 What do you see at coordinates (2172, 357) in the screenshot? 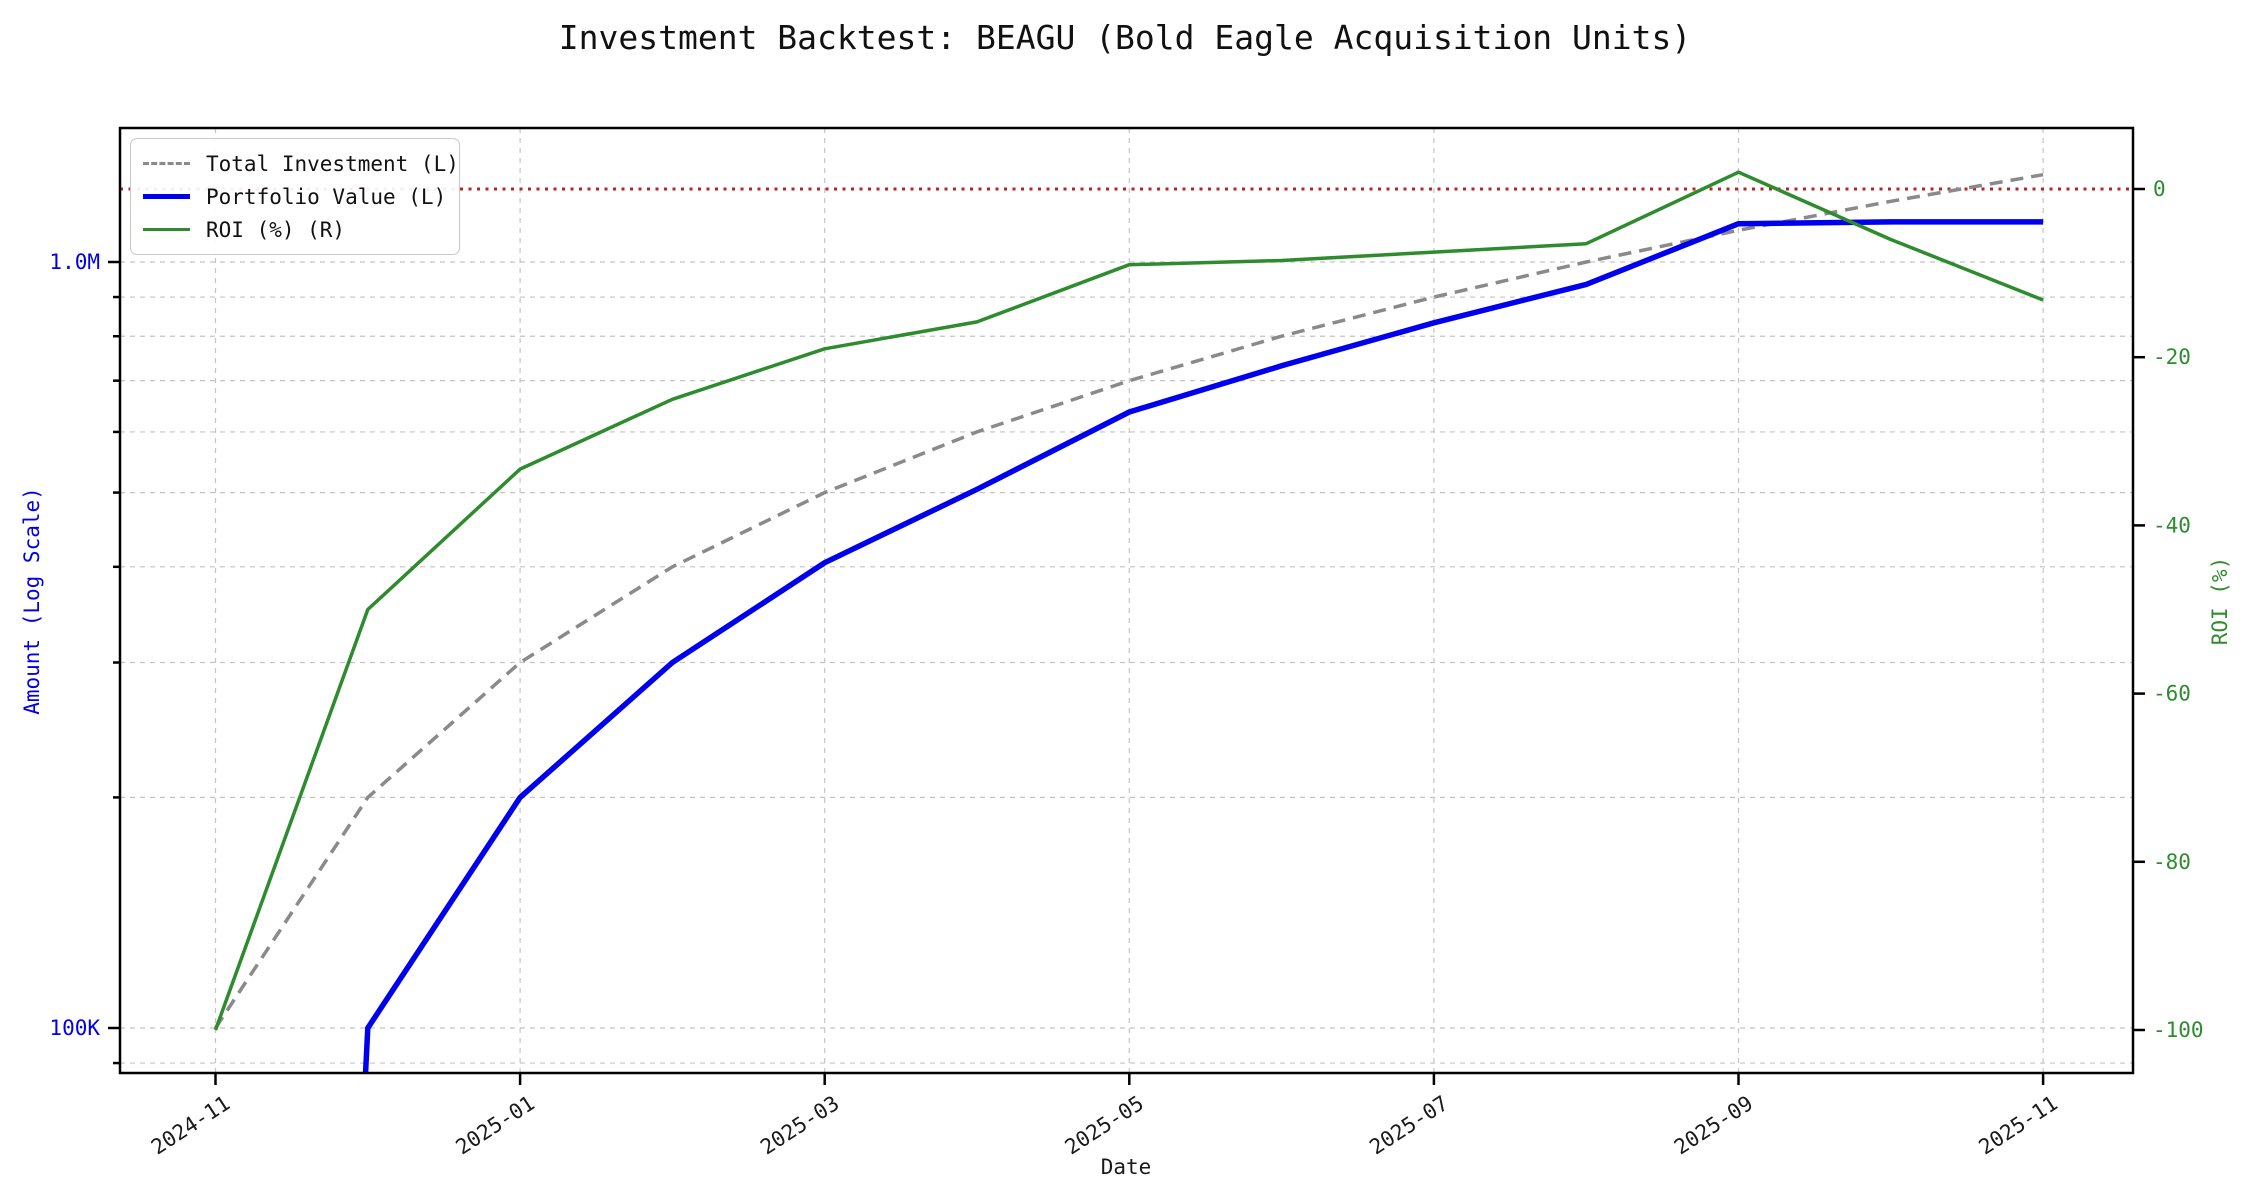
I see `right-y-tick-label: -20` at bounding box center [2172, 357].